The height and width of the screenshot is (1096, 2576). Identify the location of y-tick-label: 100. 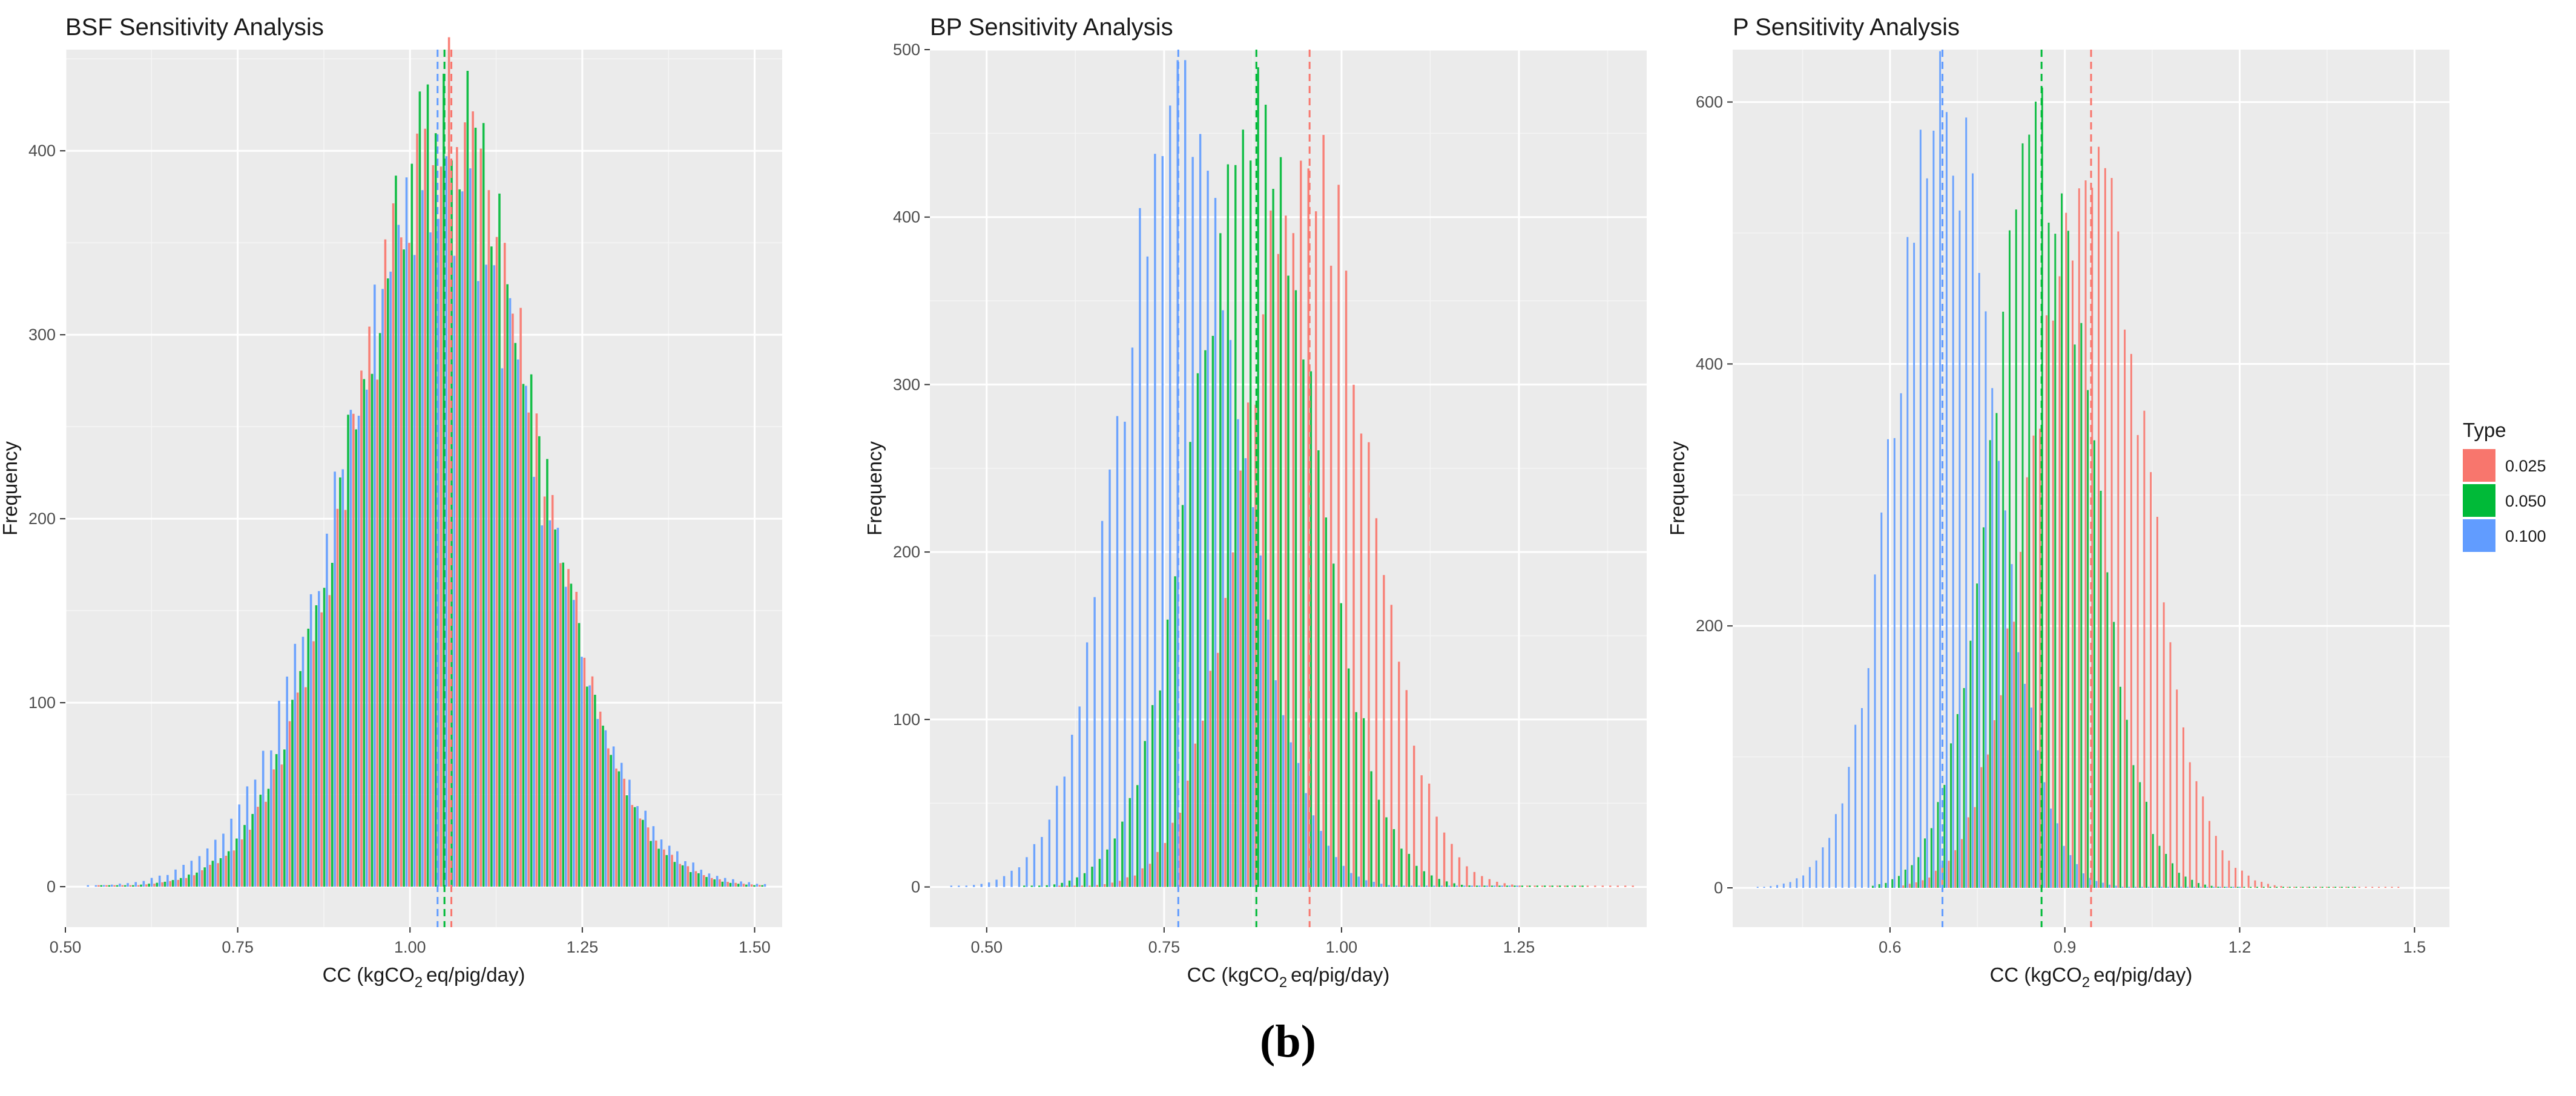
(906, 720).